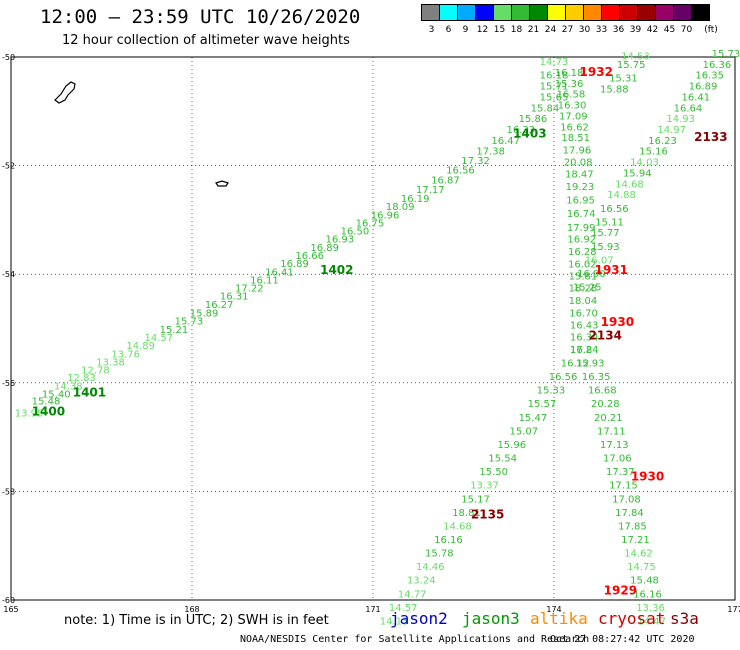  I want to click on wave-height-value: 15.25, so click(587, 287).